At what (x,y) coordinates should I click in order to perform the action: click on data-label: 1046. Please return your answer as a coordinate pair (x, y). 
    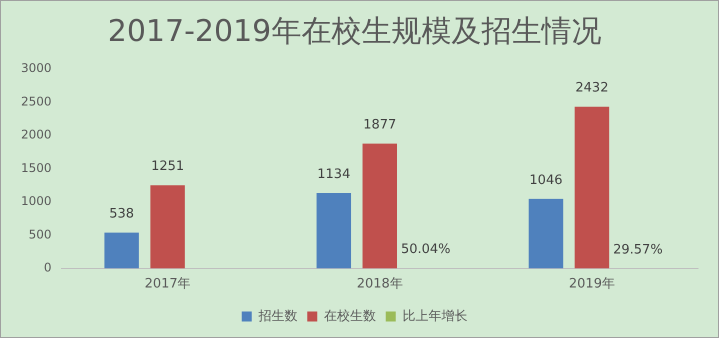
    Looking at the image, I should click on (546, 180).